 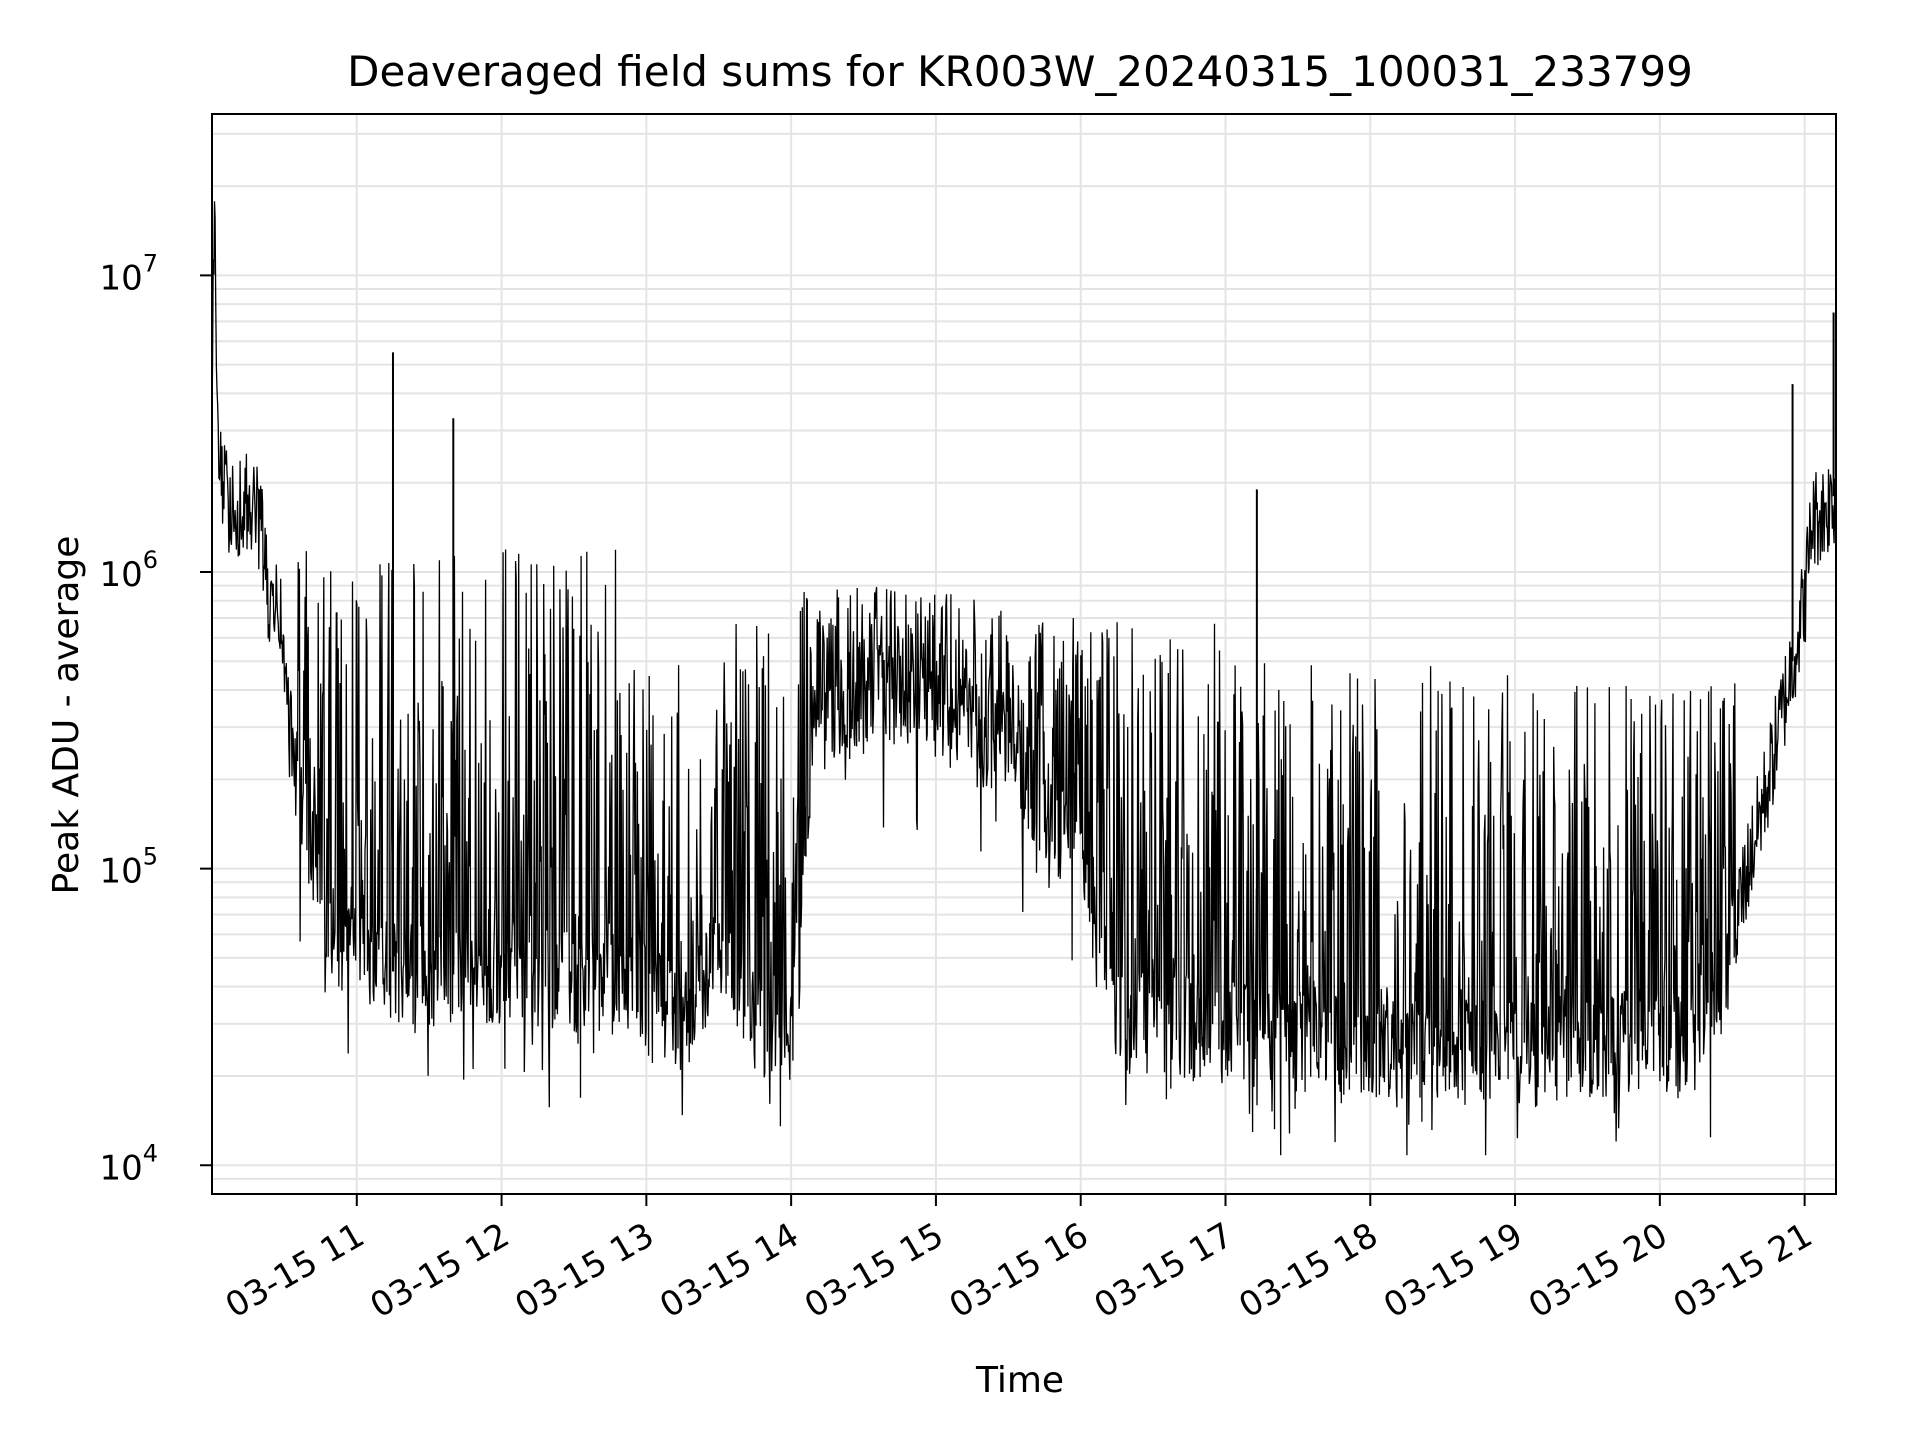 What do you see at coordinates (150, 263) in the screenshot?
I see `y-tick-exponent: 7` at bounding box center [150, 263].